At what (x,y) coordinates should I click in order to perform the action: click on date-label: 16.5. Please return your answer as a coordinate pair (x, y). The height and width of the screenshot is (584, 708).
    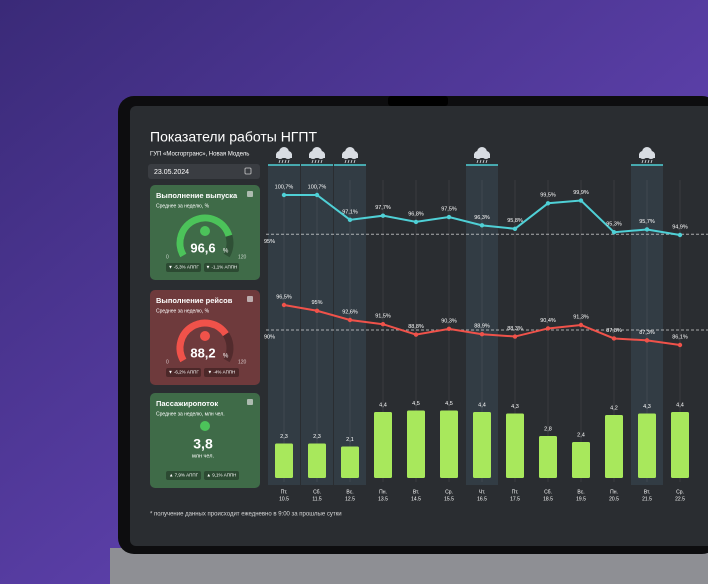
    Looking at the image, I should click on (482, 499).